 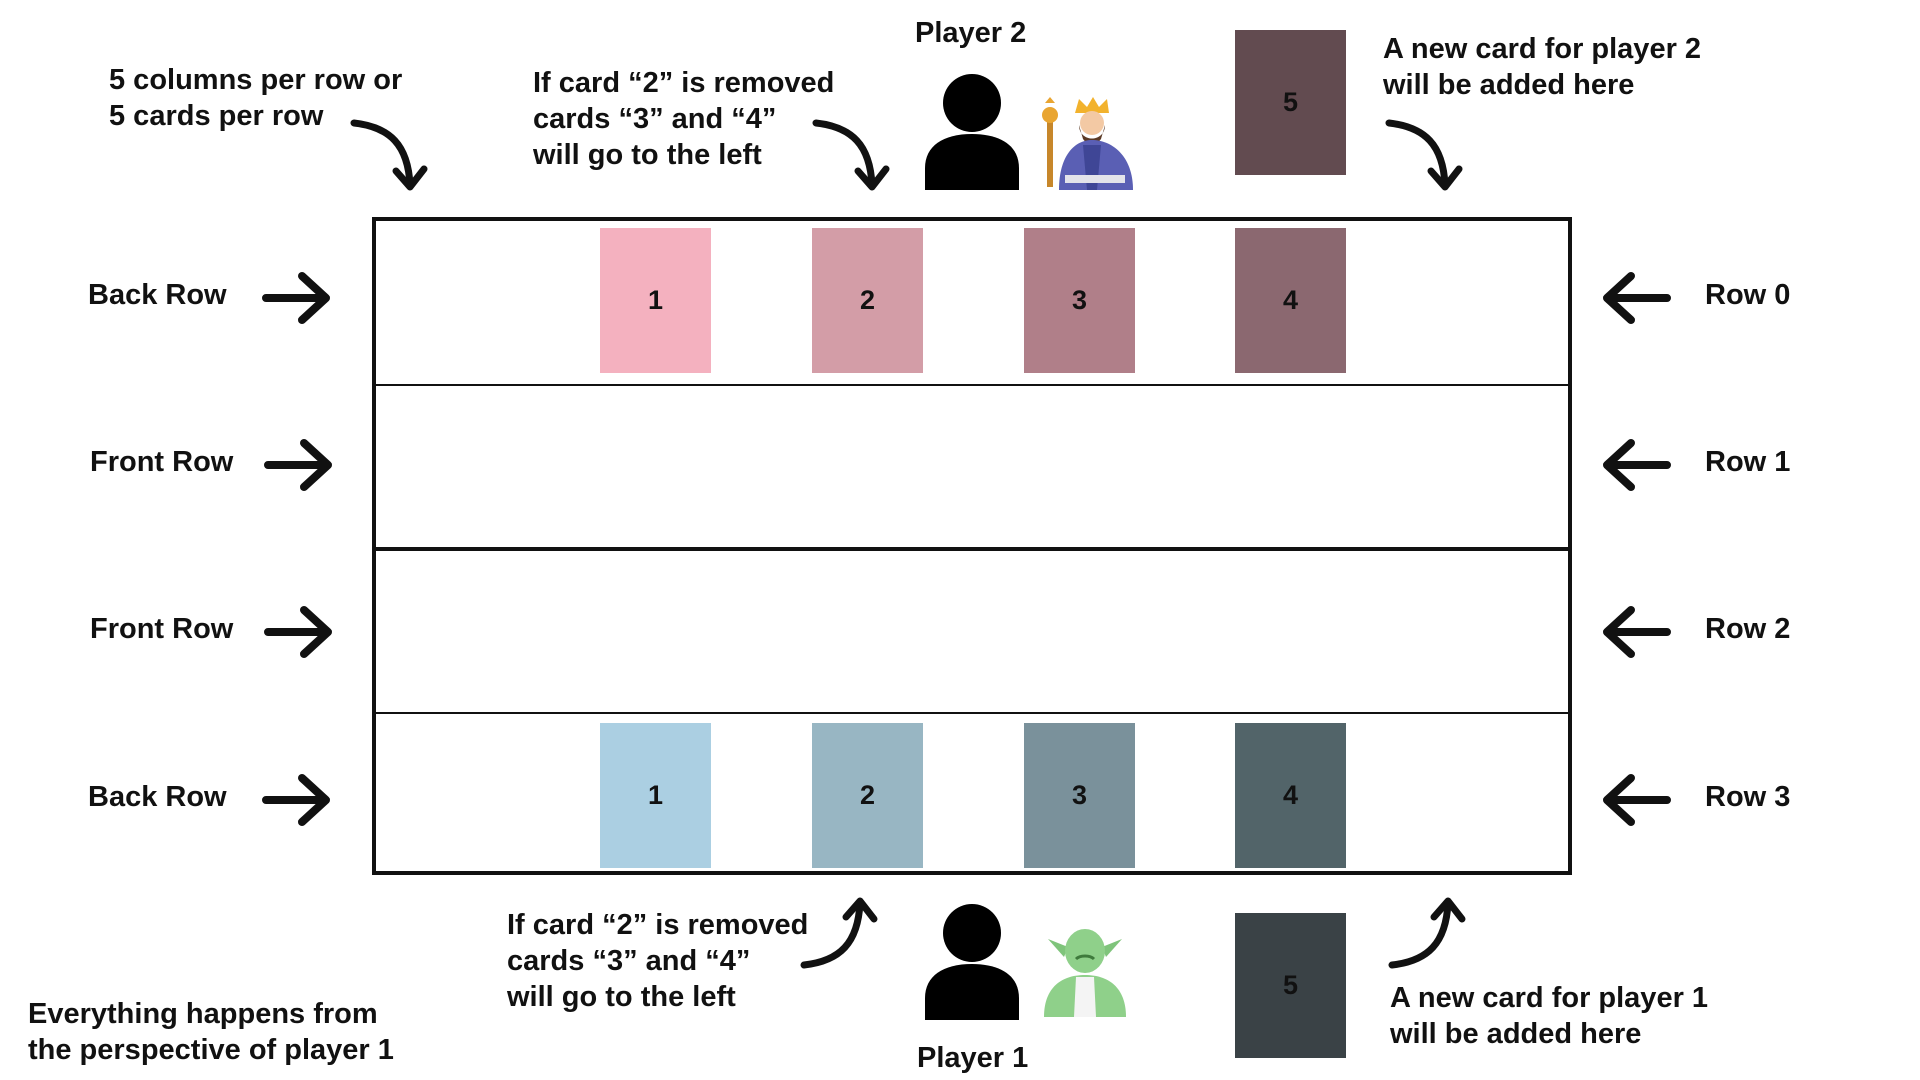 What do you see at coordinates (971, 33) in the screenshot?
I see `player2-name: Player 2` at bounding box center [971, 33].